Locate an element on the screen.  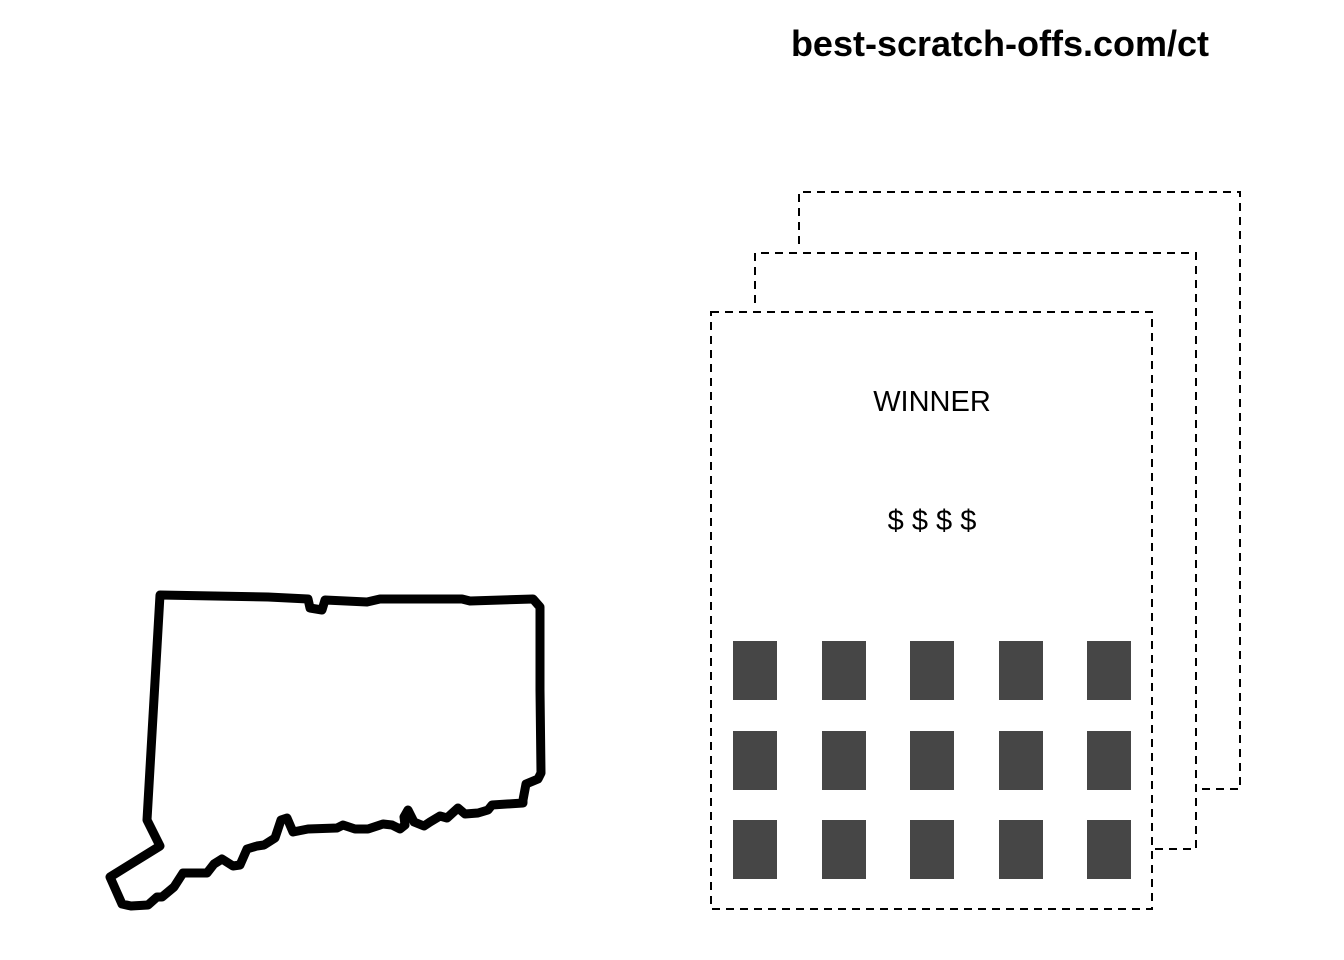
site-url: best-scratch-offs.com/ct is located at coordinates (1000, 43).